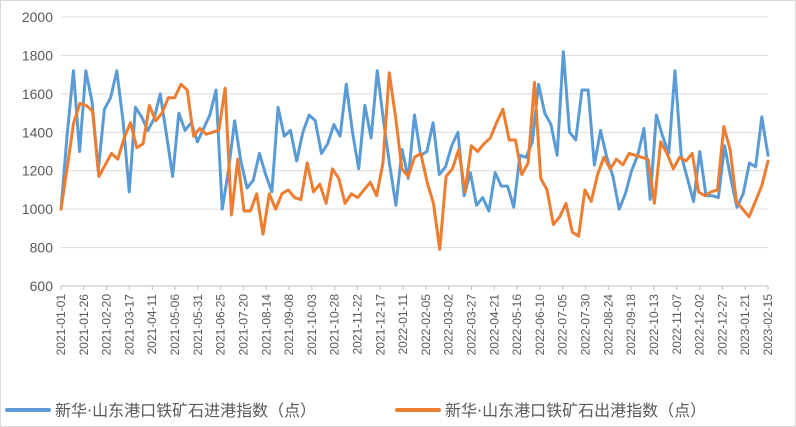 This screenshot has width=796, height=427. I want to click on x-tick-label: 2021-10-03, so click(312, 325).